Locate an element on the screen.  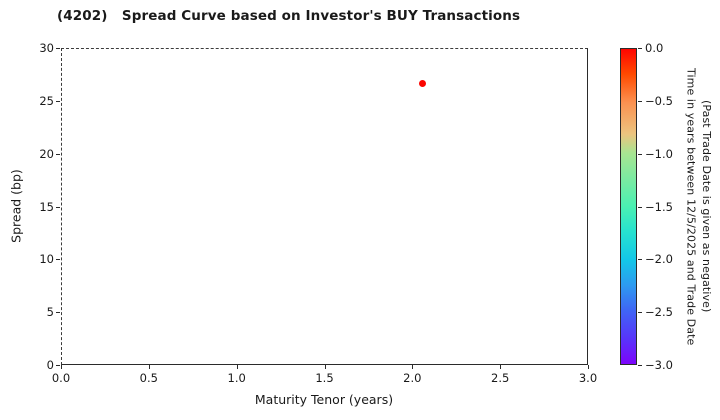
x-tick-label: 0.0 is located at coordinates (61, 378).